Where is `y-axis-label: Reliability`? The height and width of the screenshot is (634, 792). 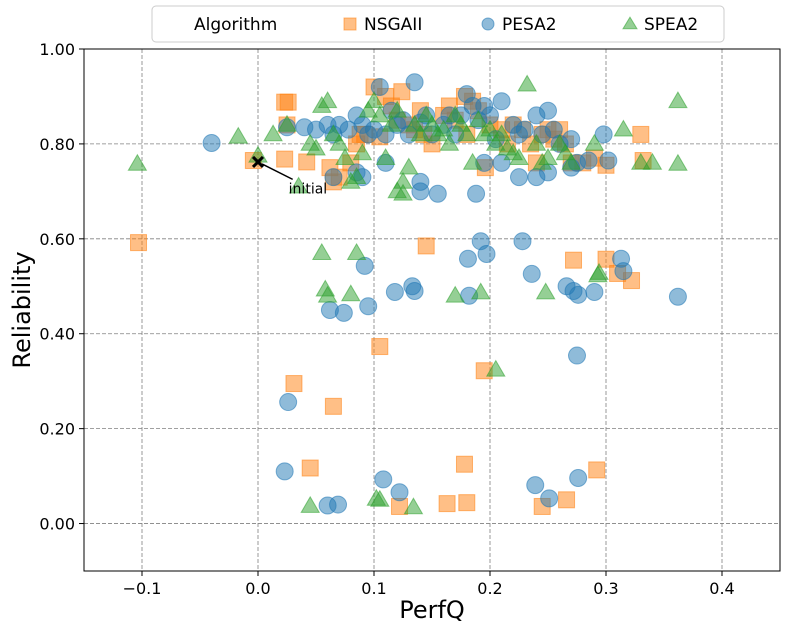 y-axis-label: Reliability is located at coordinates (22, 309).